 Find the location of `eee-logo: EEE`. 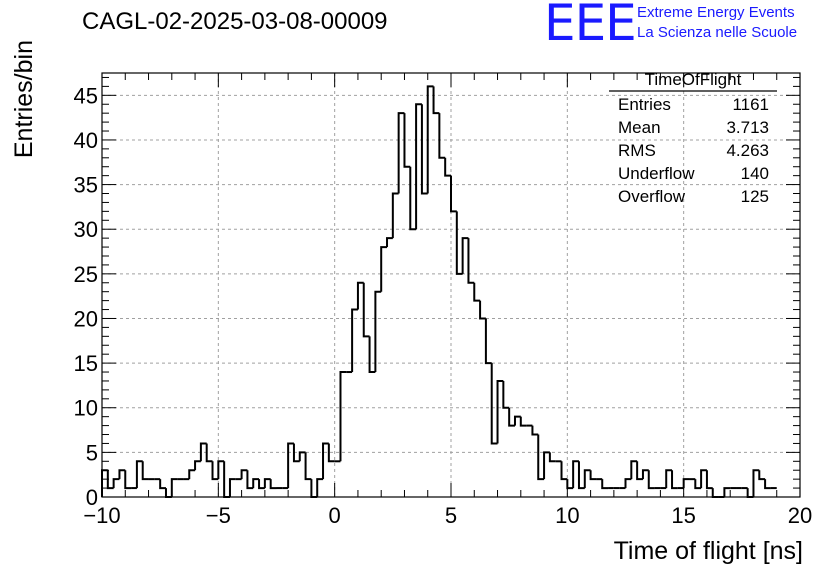

eee-logo: EEE is located at coordinates (590, 26).